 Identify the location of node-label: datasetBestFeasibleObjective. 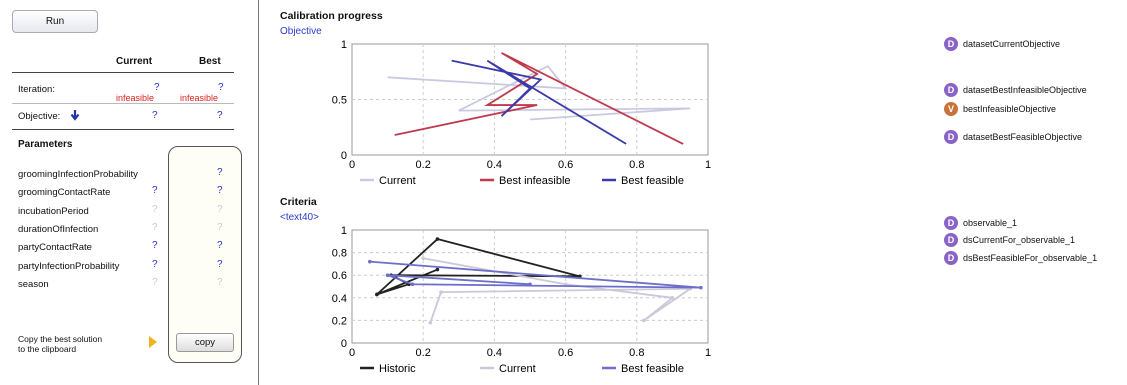
(1023, 137).